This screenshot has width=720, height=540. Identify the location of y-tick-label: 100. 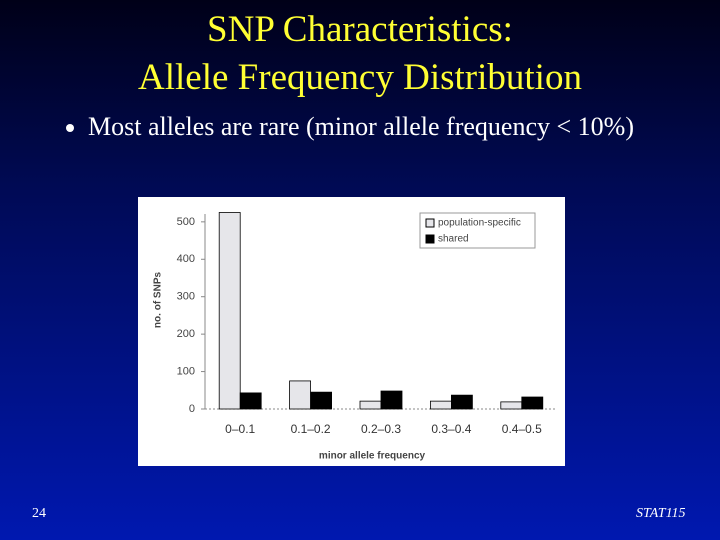
(186, 371).